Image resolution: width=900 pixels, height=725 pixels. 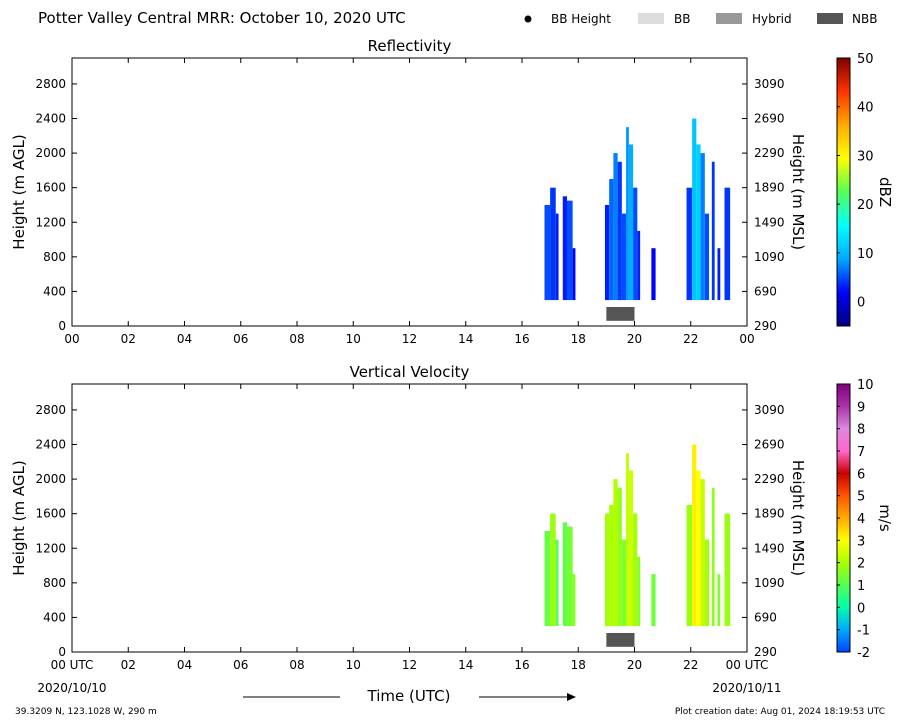 I want to click on legend: BB Height BB Hybrid NBB, so click(x=700, y=19).